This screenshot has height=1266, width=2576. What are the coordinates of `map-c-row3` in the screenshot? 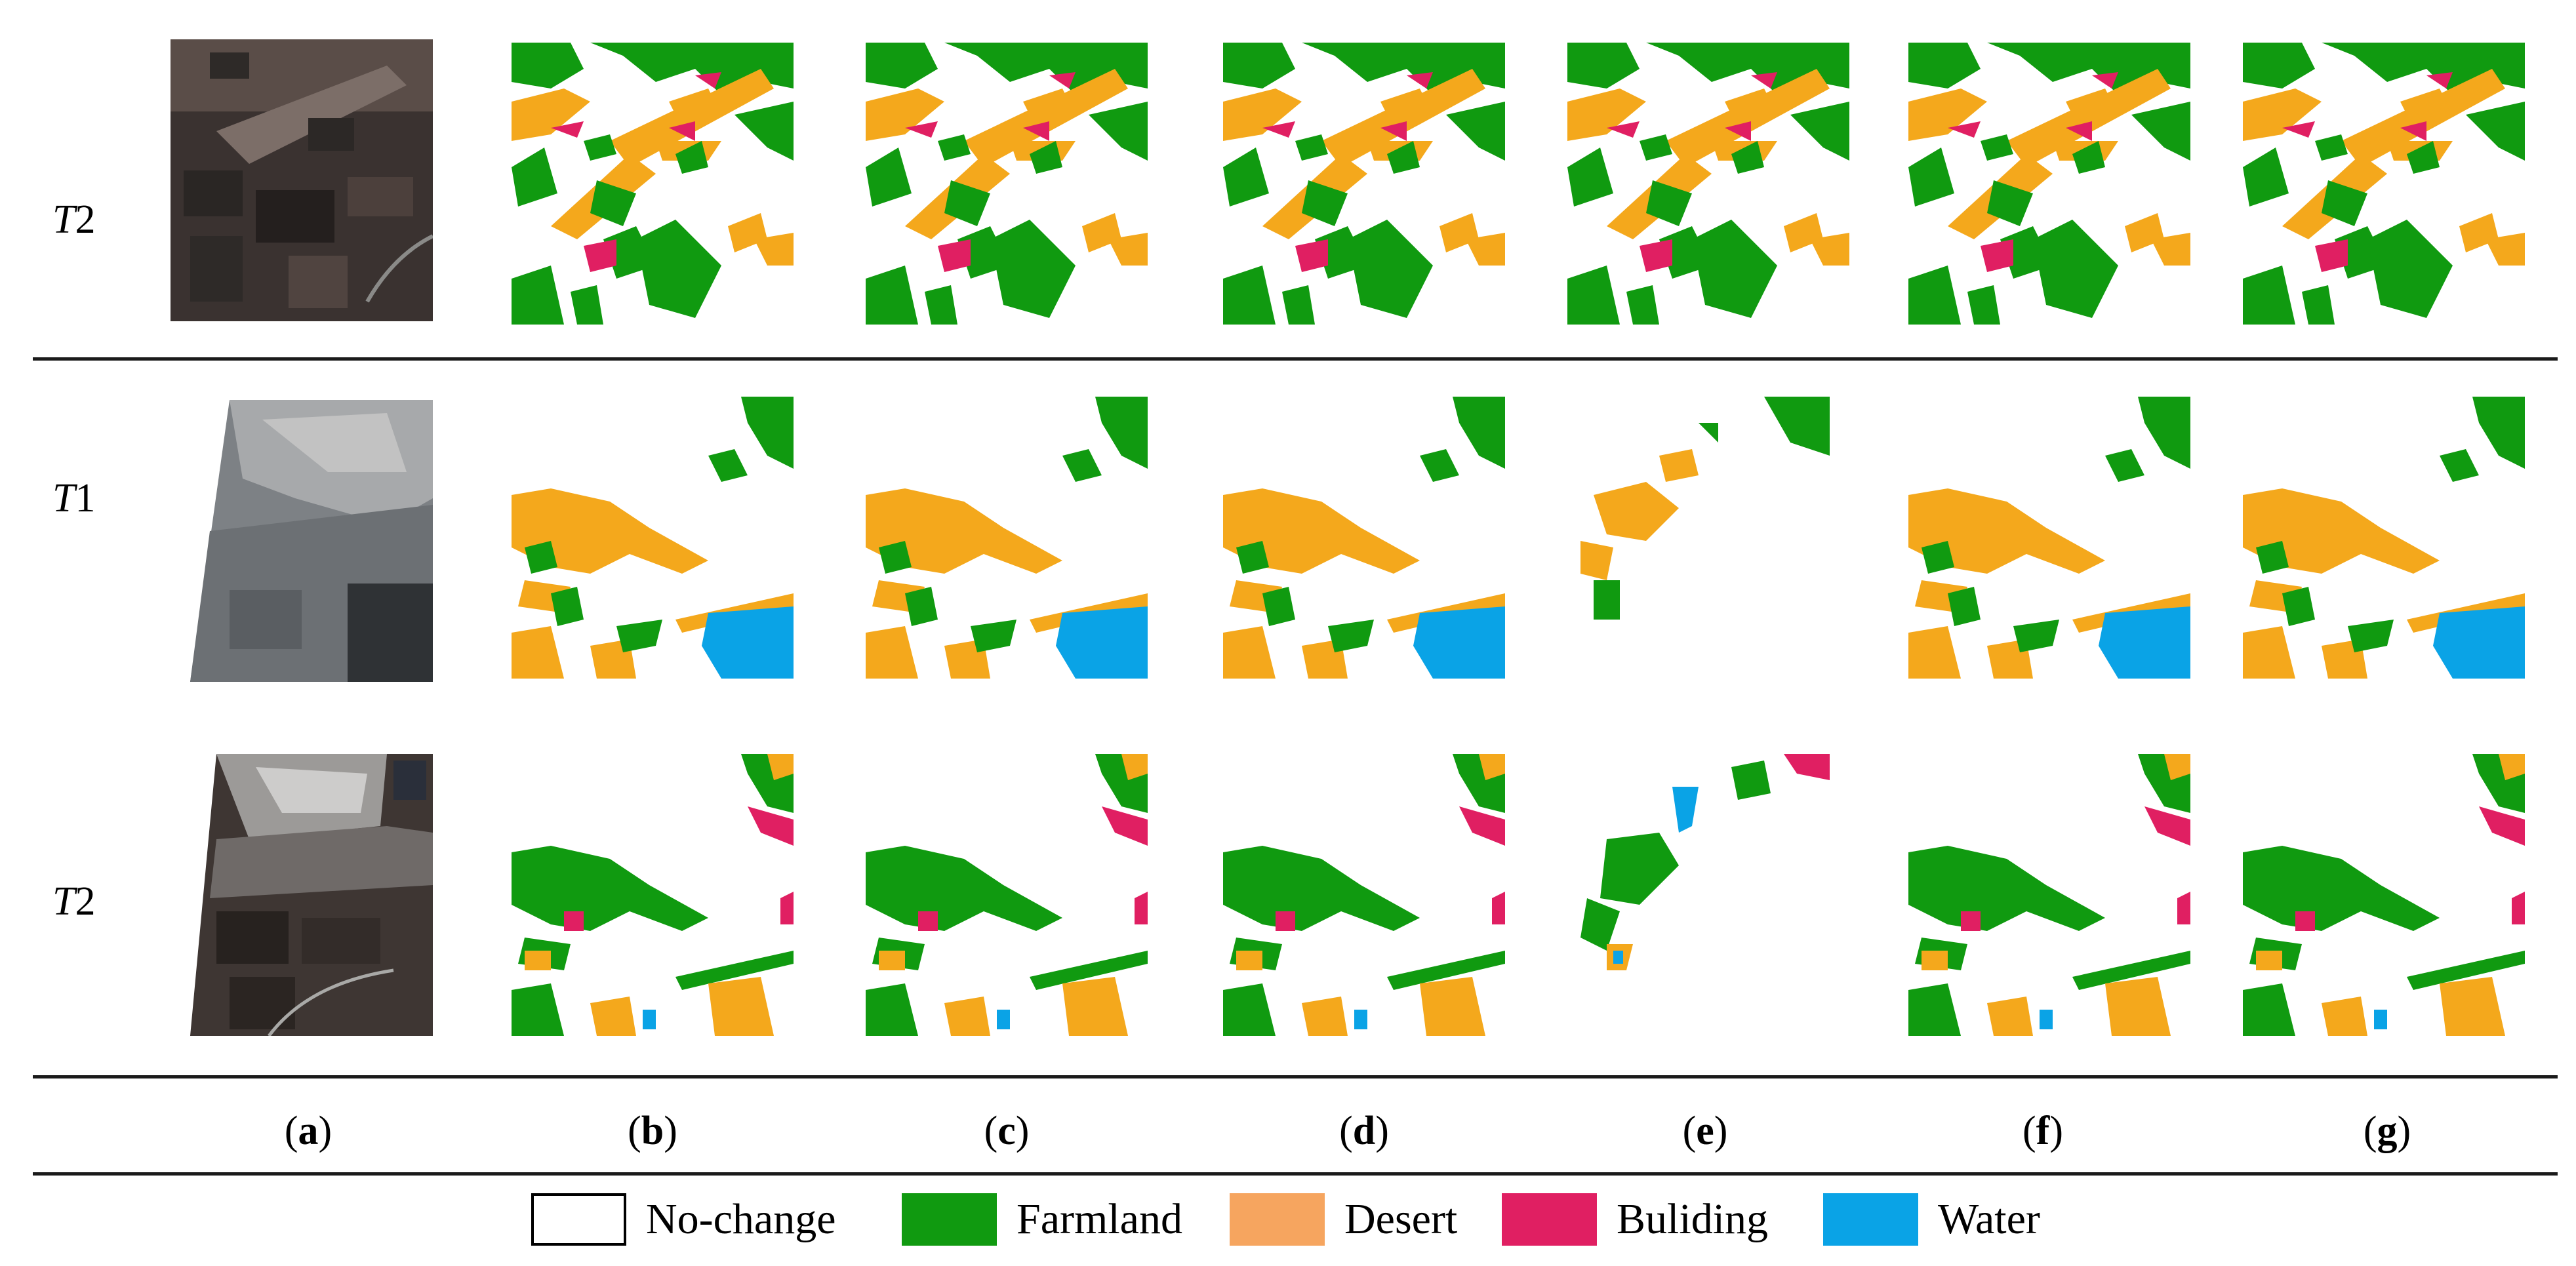 It's located at (1007, 895).